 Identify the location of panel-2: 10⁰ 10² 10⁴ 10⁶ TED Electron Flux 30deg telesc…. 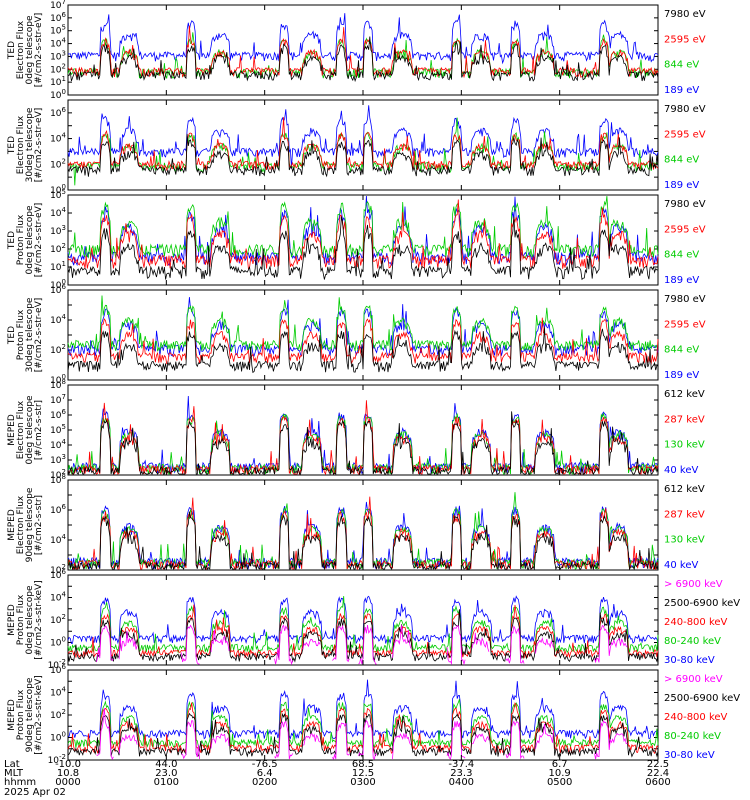
(356, 147).